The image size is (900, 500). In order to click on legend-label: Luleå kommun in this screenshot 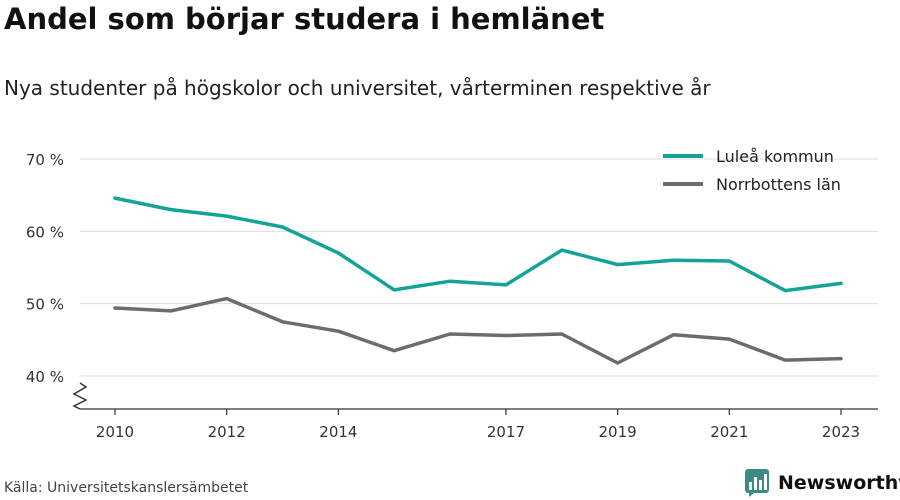, I will do `click(775, 156)`.